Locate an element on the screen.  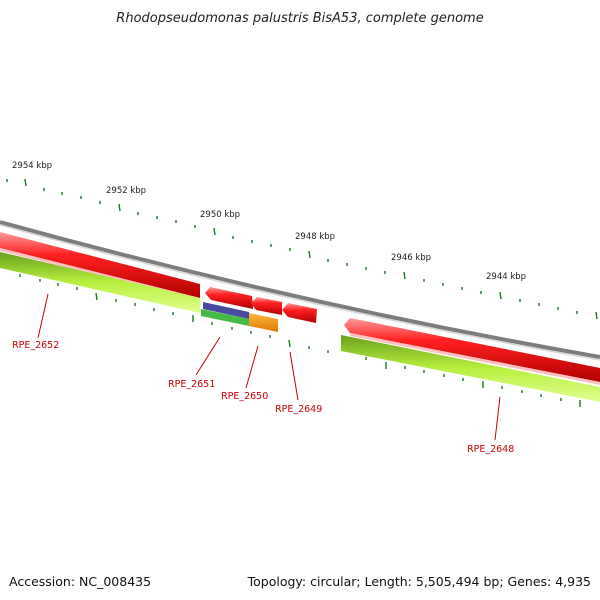
scale-label: 2946 kbp is located at coordinates (411, 258).